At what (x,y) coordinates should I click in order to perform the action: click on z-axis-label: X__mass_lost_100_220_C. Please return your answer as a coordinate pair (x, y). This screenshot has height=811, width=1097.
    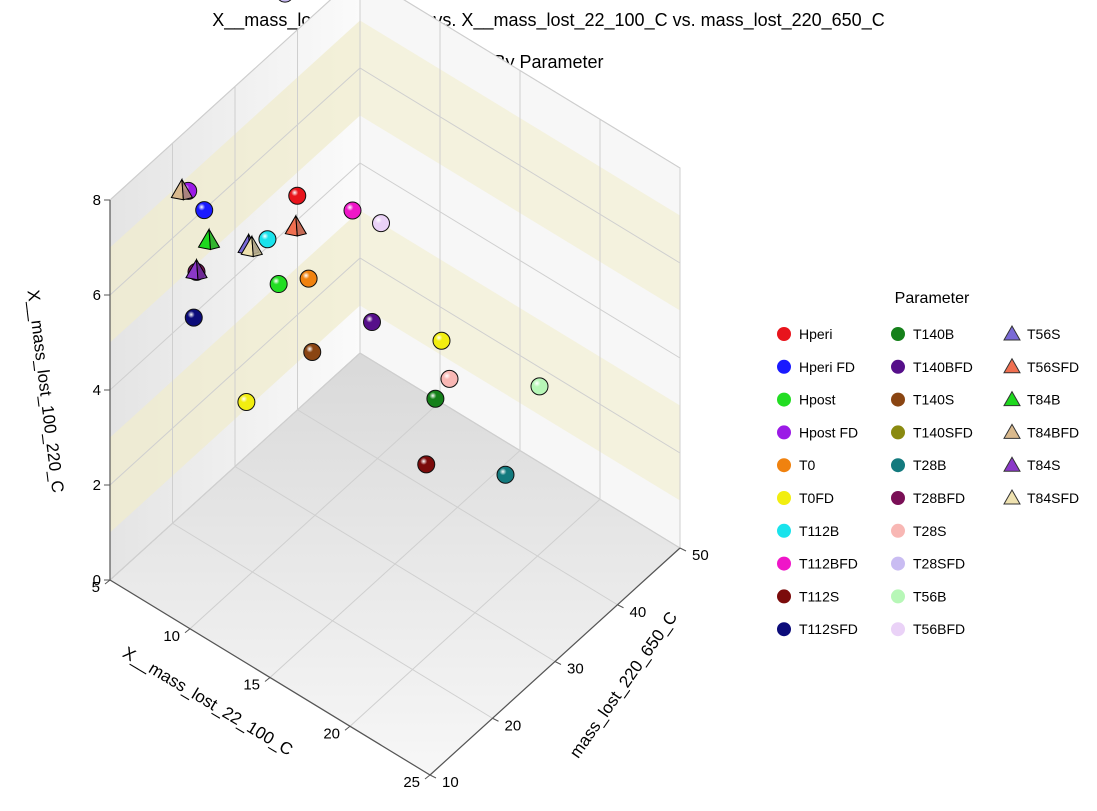
    Looking at the image, I should click on (46, 391).